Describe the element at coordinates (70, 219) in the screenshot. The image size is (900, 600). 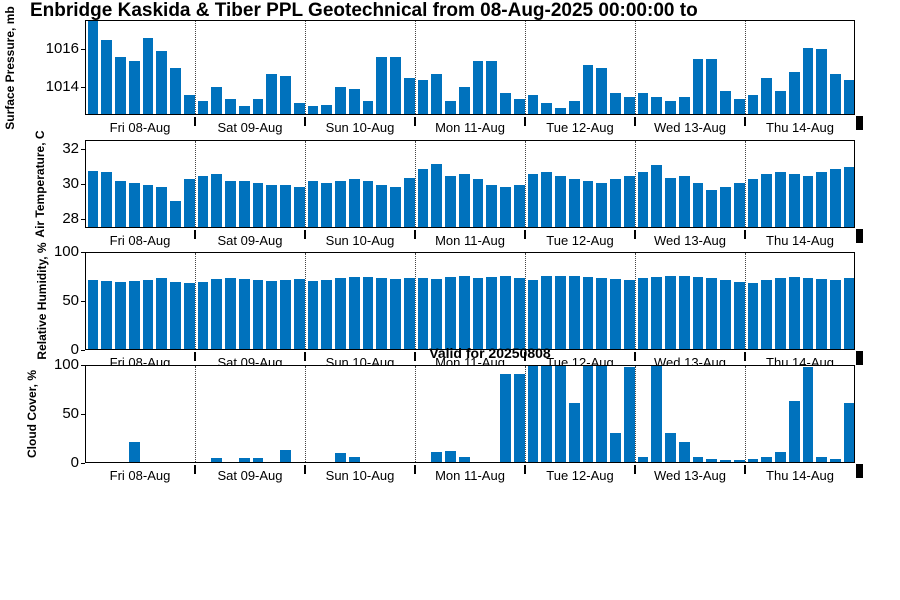
I see `y-axis-tick-label: 28` at that location.